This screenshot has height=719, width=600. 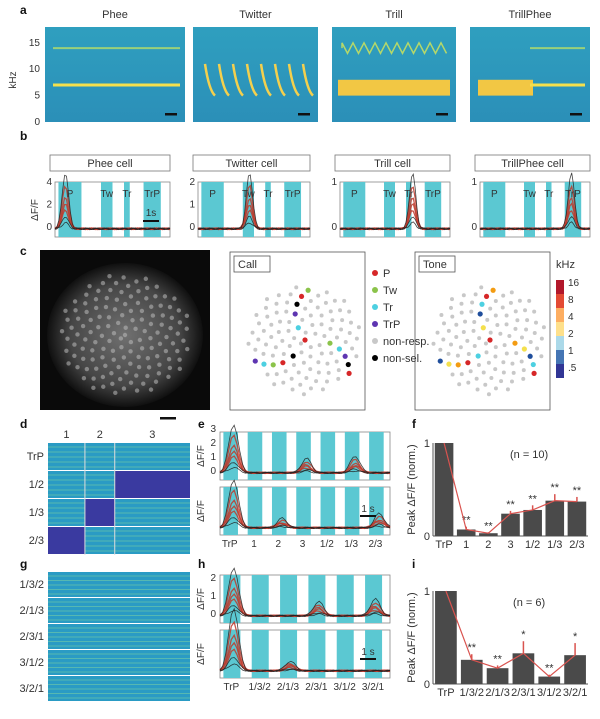 I want to click on spectrogram-title: TrillPhee, so click(x=530, y=15).